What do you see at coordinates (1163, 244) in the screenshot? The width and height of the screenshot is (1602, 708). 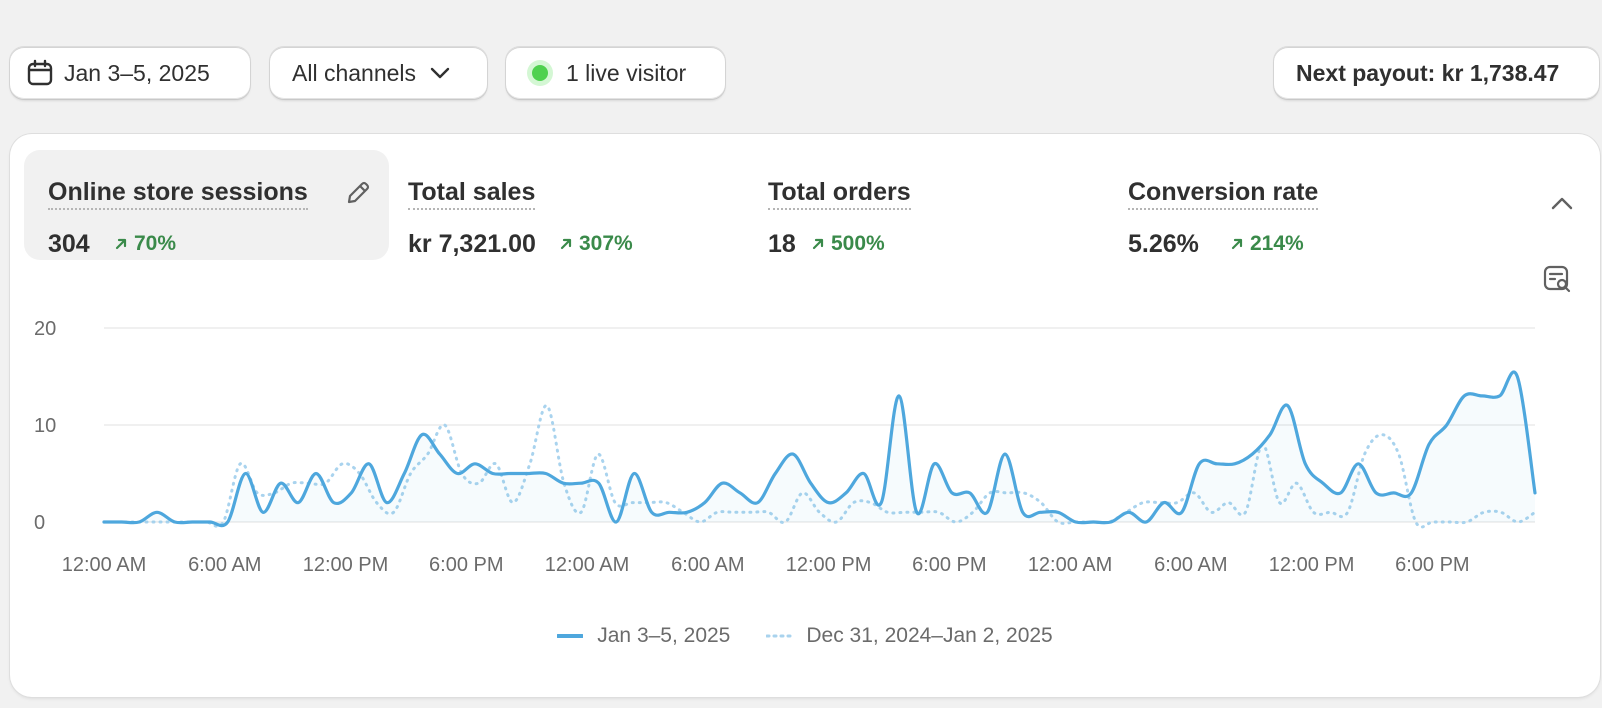 I see `metric-value: 5.26%` at bounding box center [1163, 244].